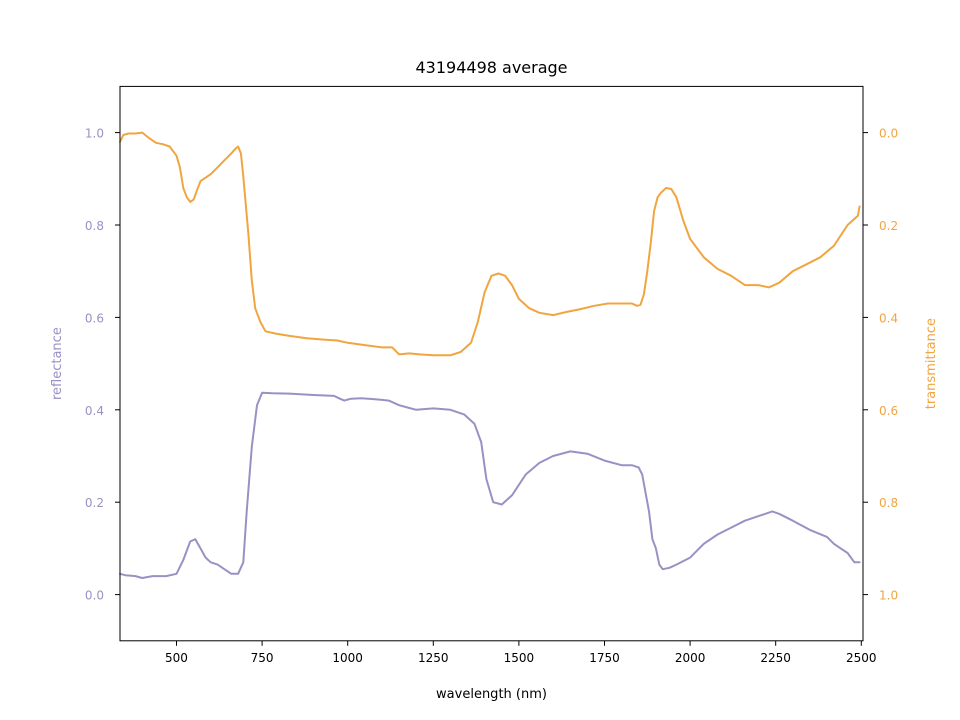 This screenshot has height=720, width=960. What do you see at coordinates (94, 134) in the screenshot?
I see `y-left-tick-label: 1.0` at bounding box center [94, 134].